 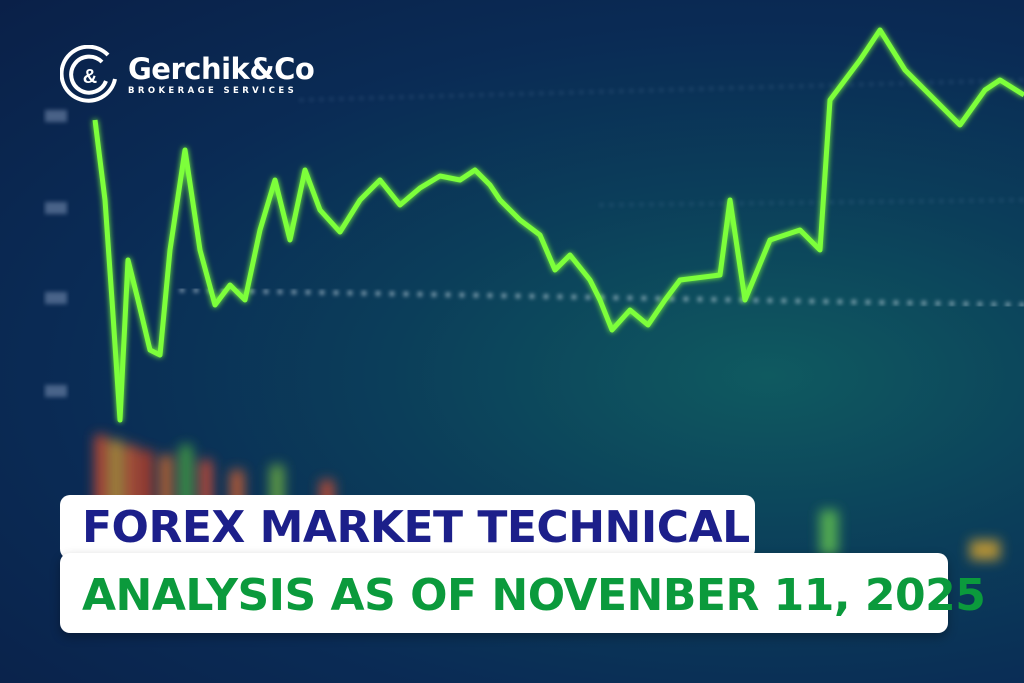 What do you see at coordinates (661, 142) in the screenshot?
I see `grid-dotted-lines` at bounding box center [661, 142].